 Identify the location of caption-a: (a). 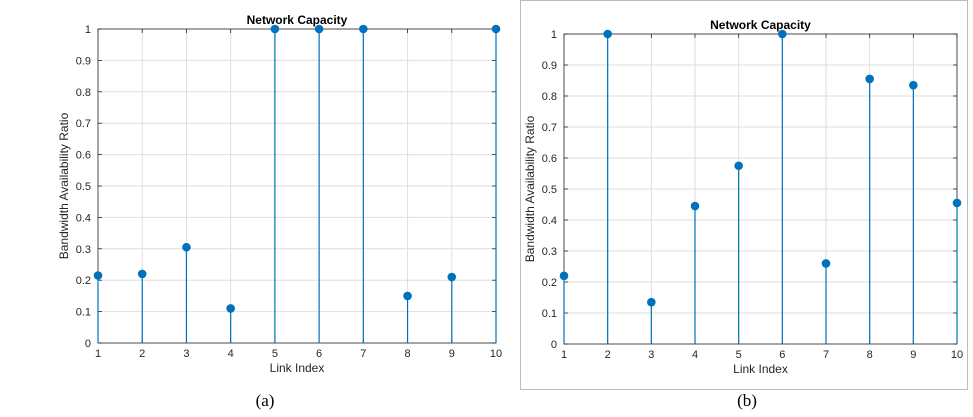
(265, 400).